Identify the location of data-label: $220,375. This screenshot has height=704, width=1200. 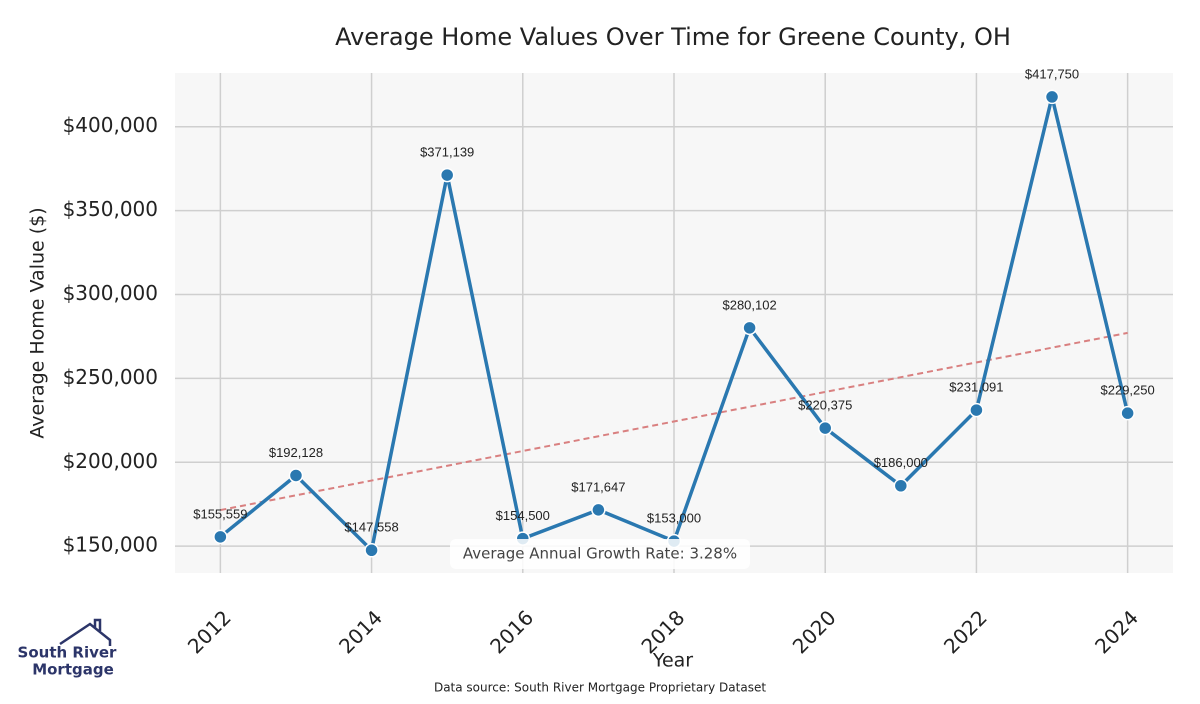
(825, 405).